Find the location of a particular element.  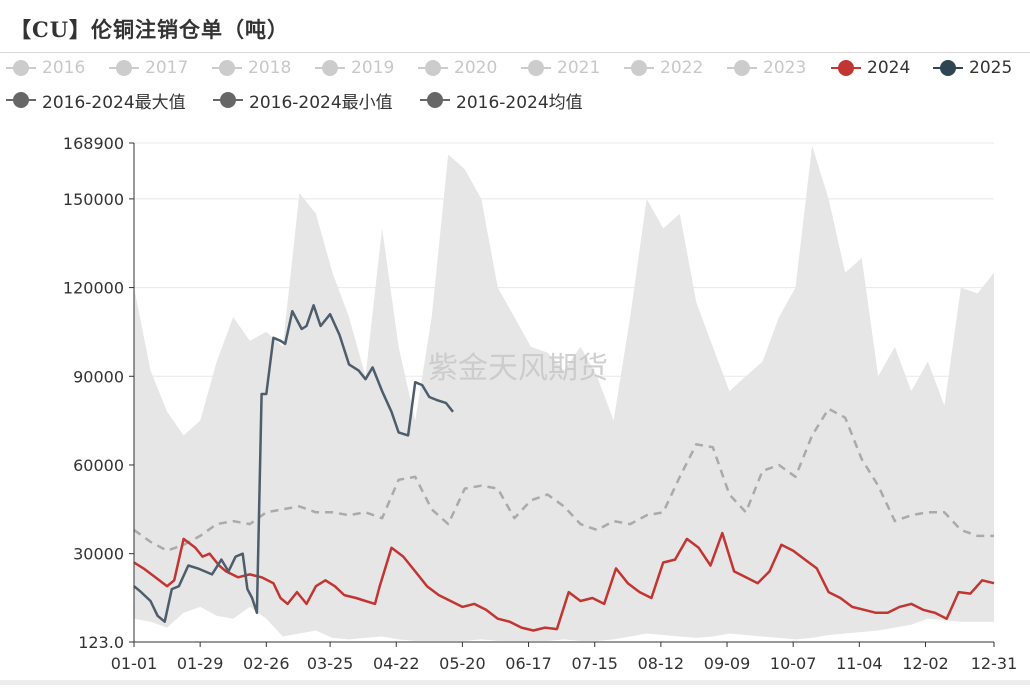

legend-item-2016: 2016 is located at coordinates (45, 68).